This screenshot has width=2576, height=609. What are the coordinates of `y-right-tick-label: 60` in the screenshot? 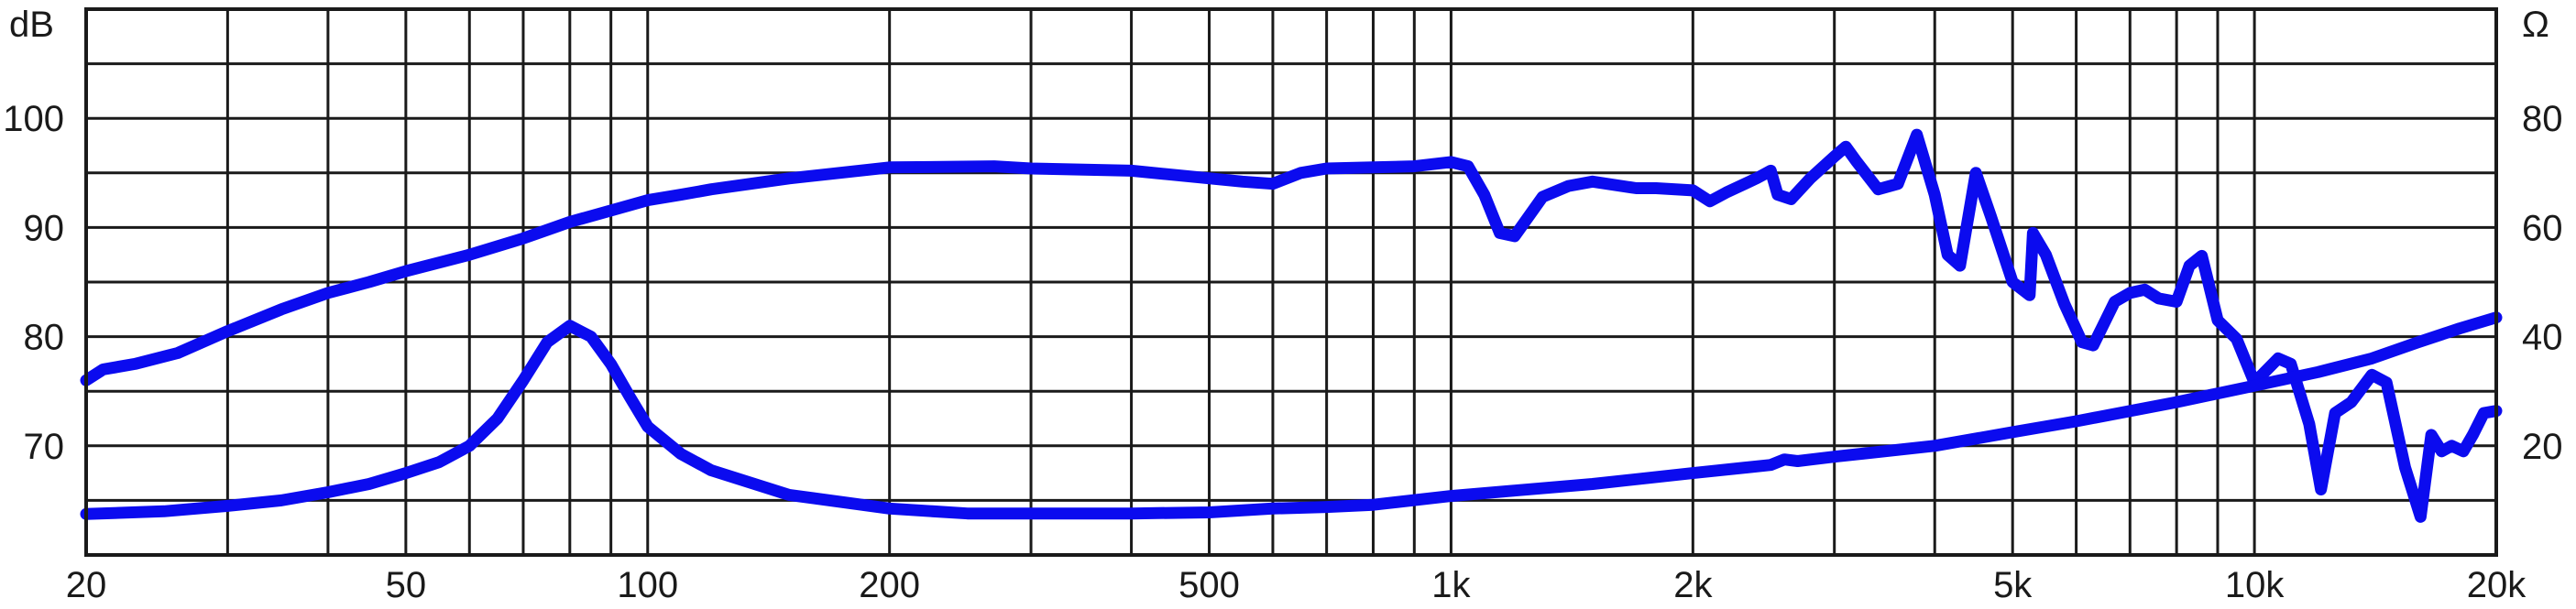 It's located at (2543, 228).